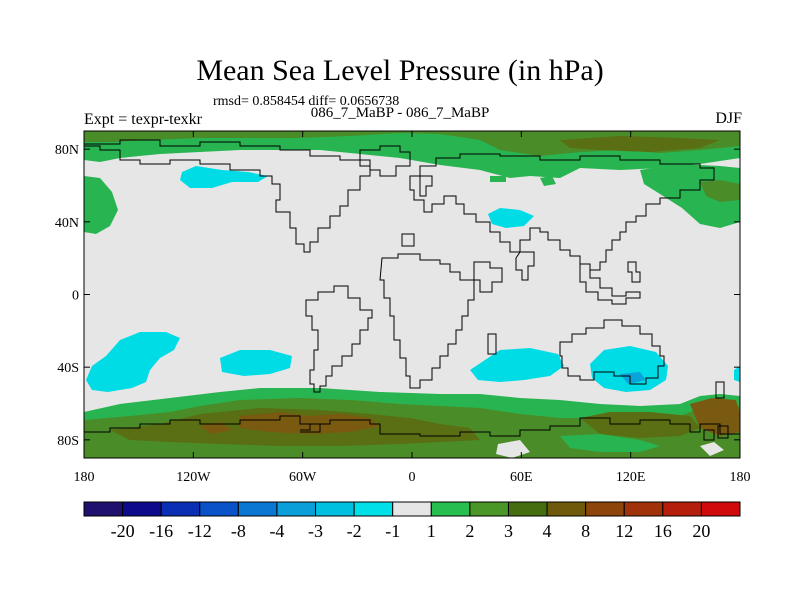  What do you see at coordinates (508, 531) in the screenshot?
I see `colorbar-label: 3` at bounding box center [508, 531].